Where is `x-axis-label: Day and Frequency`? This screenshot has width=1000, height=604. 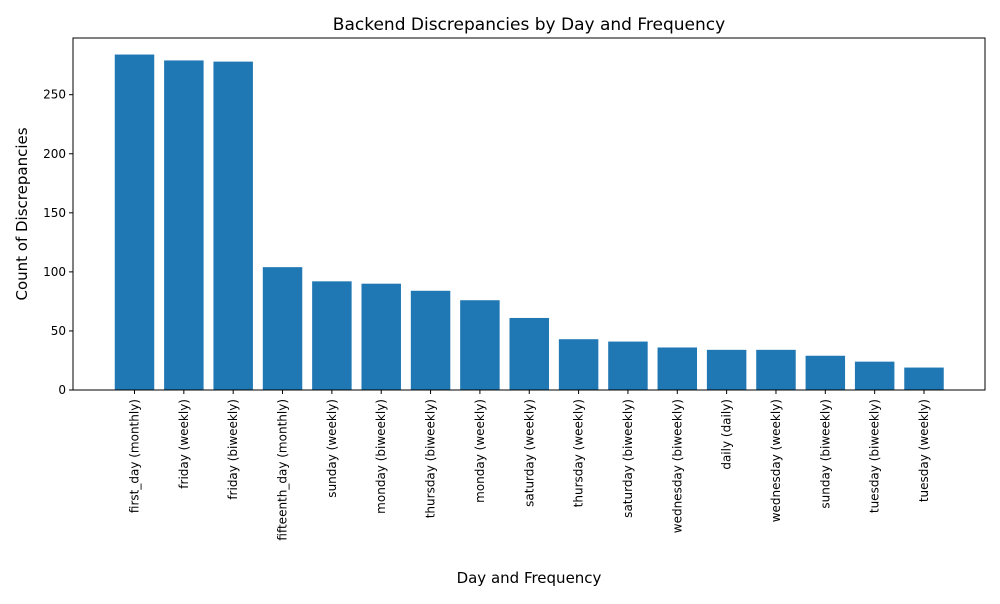 x-axis-label: Day and Frequency is located at coordinates (529, 578).